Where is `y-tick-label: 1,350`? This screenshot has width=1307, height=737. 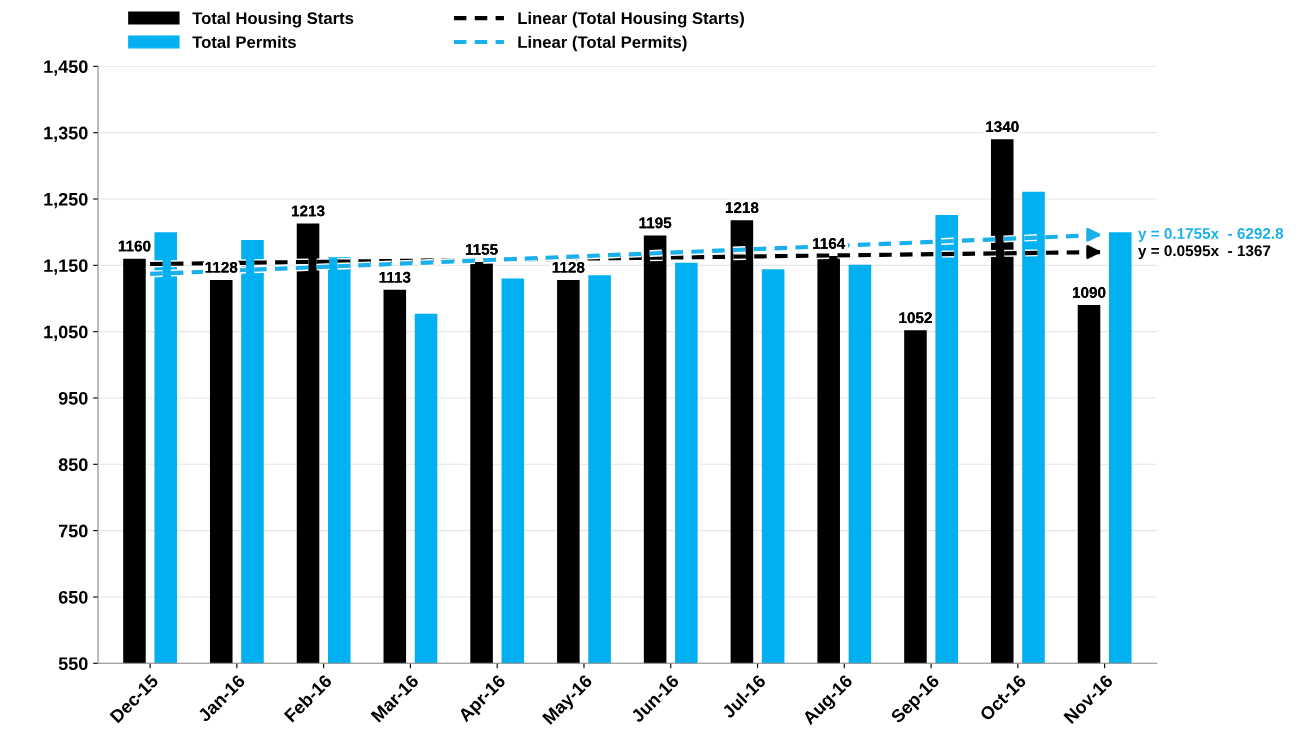
y-tick-label: 1,350 is located at coordinates (66, 134).